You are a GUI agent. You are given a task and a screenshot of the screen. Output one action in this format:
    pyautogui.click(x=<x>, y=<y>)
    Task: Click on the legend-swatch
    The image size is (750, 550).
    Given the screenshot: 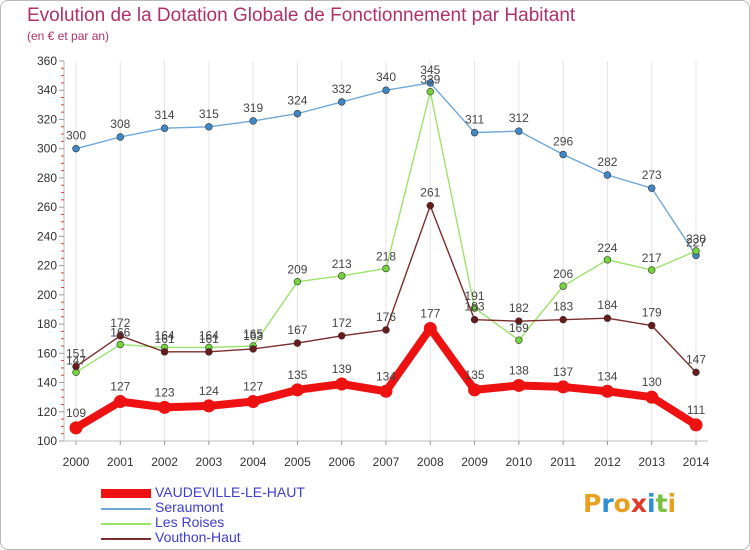 What is the action you would take?
    pyautogui.click(x=126, y=524)
    